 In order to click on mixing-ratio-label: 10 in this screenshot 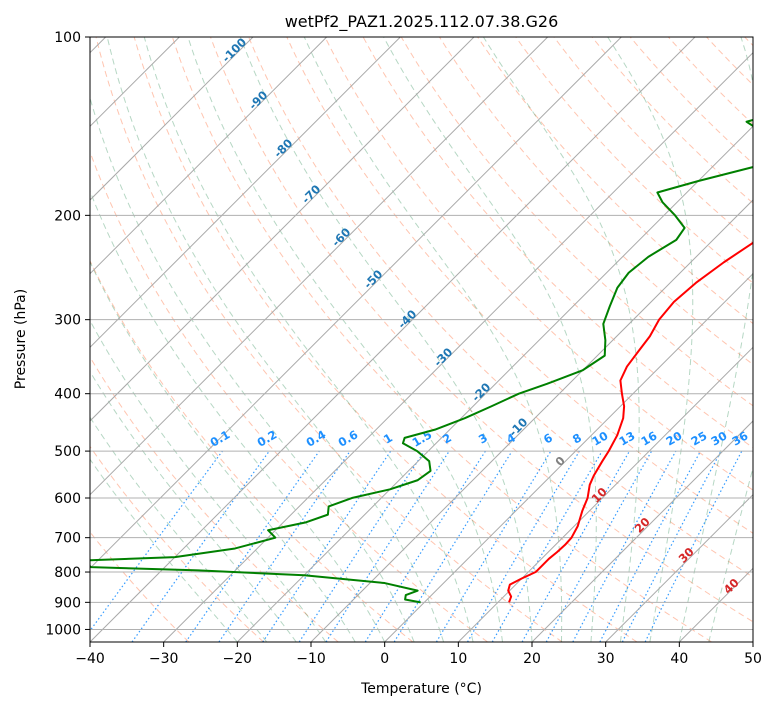, I will do `click(600, 438)`.